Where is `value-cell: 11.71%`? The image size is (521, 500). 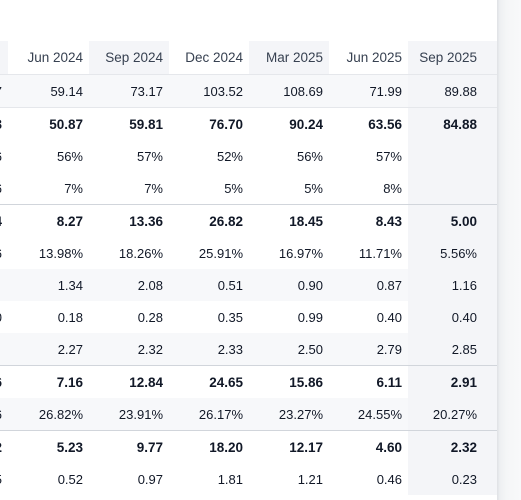 value-cell: 11.71% is located at coordinates (368, 253).